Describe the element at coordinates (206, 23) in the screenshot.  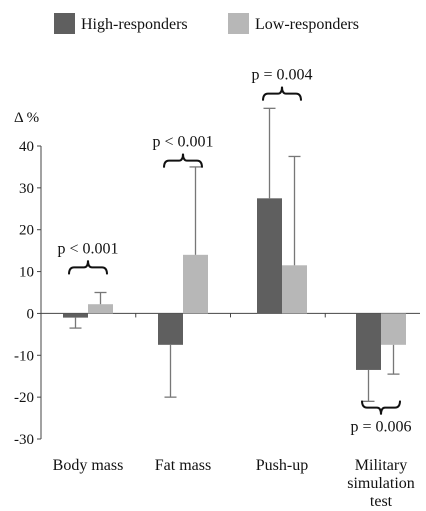
I see `legend: High-responders Low-responders` at that location.